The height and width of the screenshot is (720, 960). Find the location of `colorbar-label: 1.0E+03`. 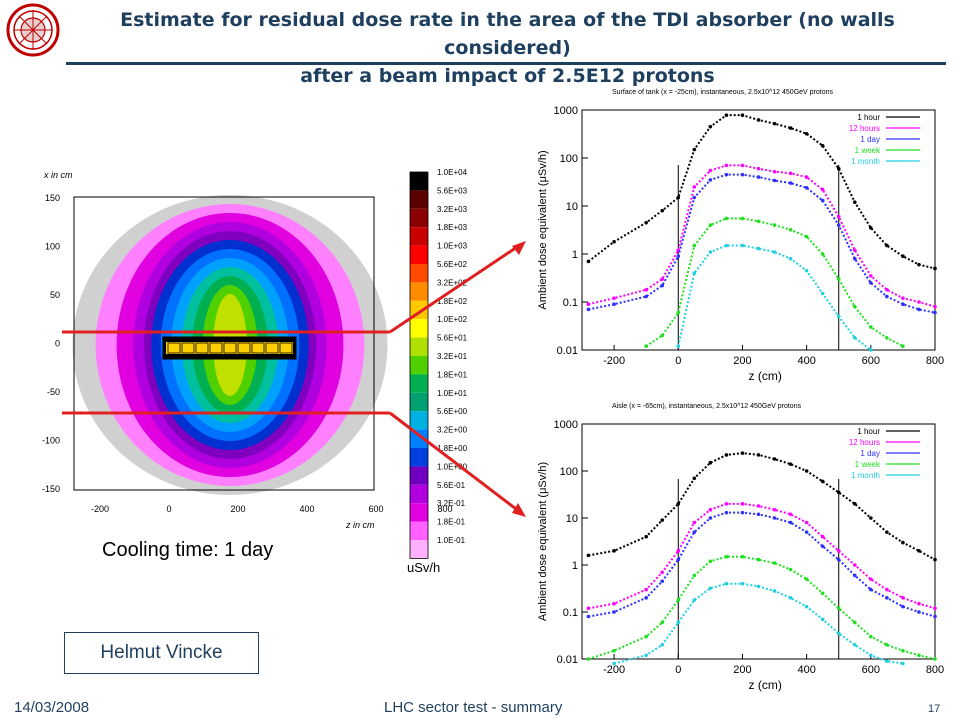

colorbar-label: 1.0E+03 is located at coordinates (452, 246).